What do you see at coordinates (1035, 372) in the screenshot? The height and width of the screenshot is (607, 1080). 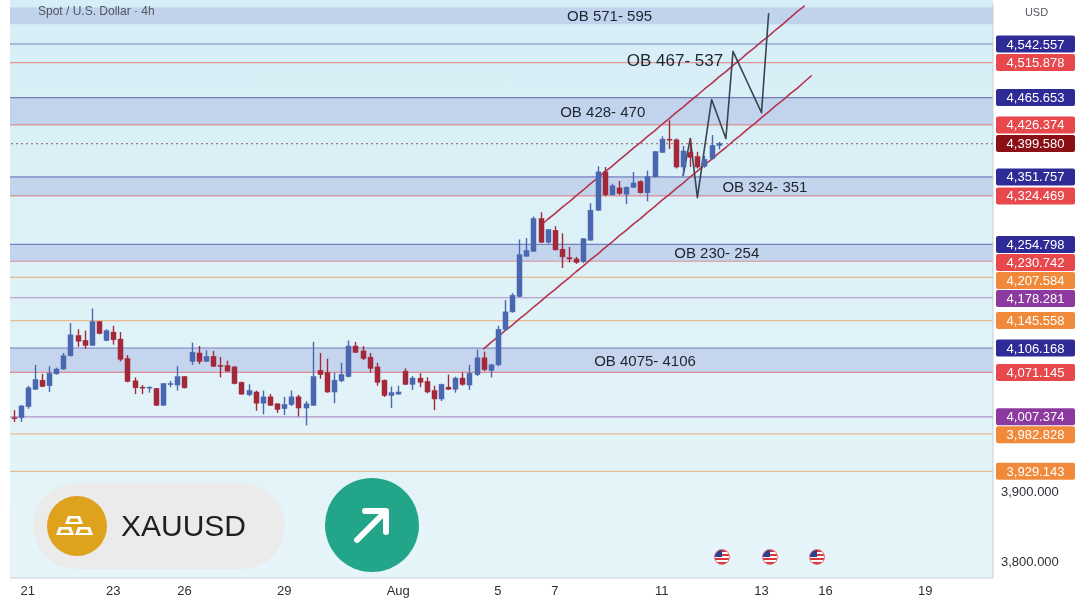 I see `ref-line-label: 4,071.145` at bounding box center [1035, 372].